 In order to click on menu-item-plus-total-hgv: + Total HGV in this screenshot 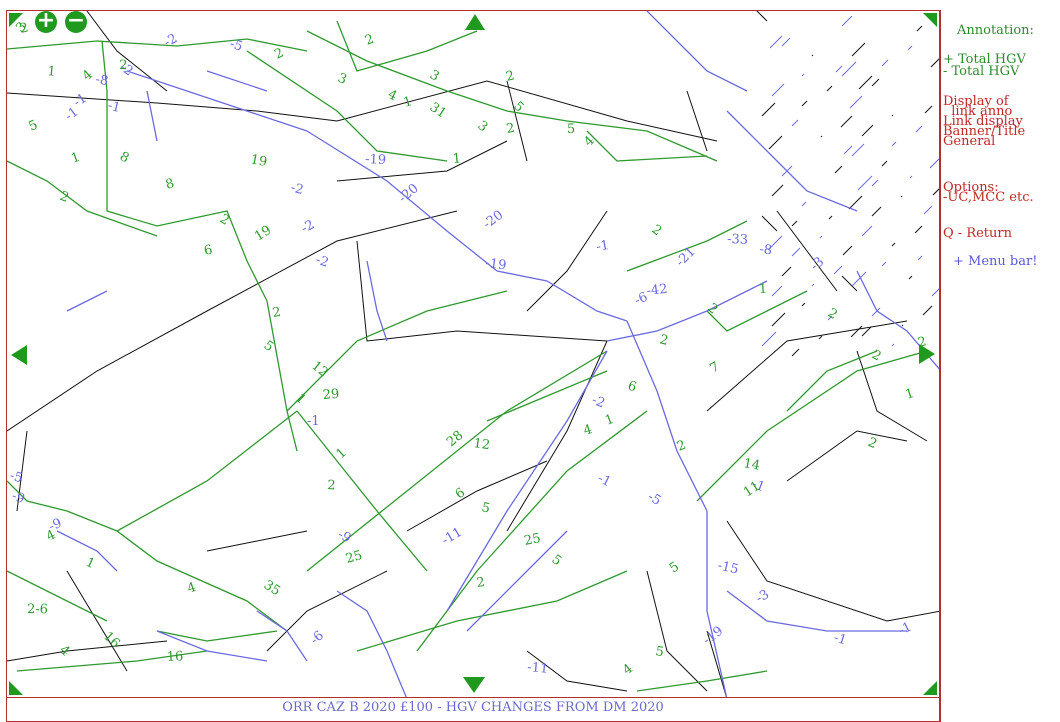, I will do `click(984, 59)`.